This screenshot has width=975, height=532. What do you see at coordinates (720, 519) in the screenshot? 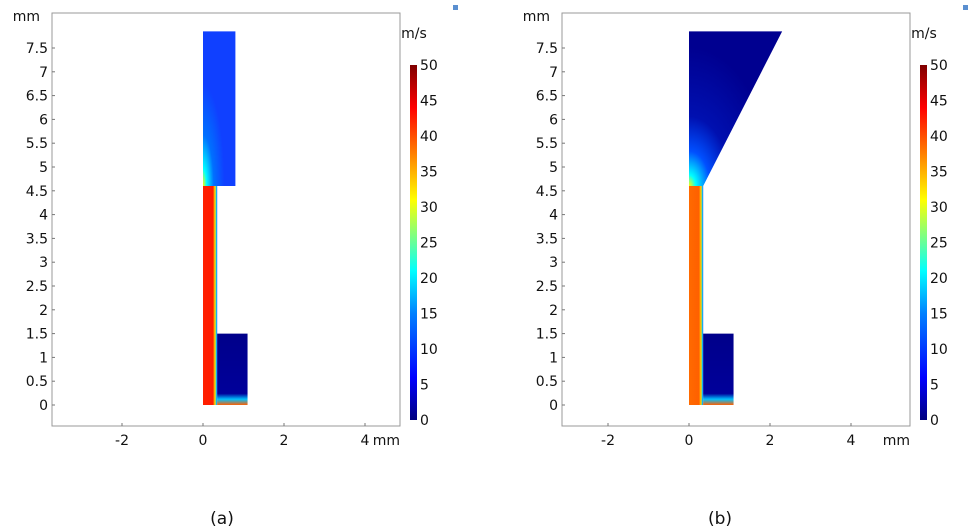
I see `panel-caption: (b)` at bounding box center [720, 519].